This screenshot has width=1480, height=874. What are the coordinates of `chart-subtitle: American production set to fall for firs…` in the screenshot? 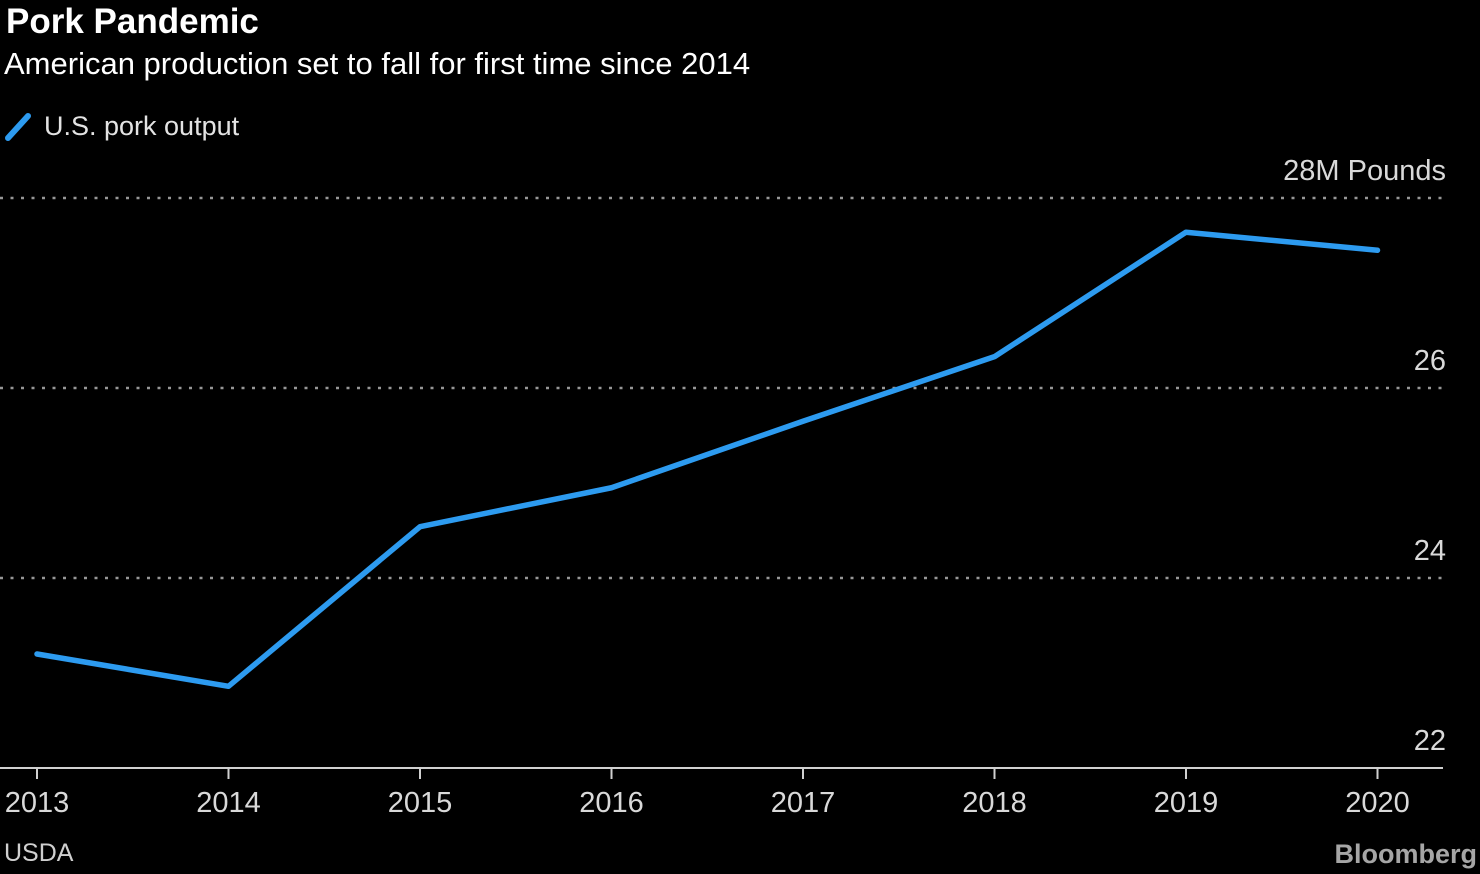 It's located at (377, 63).